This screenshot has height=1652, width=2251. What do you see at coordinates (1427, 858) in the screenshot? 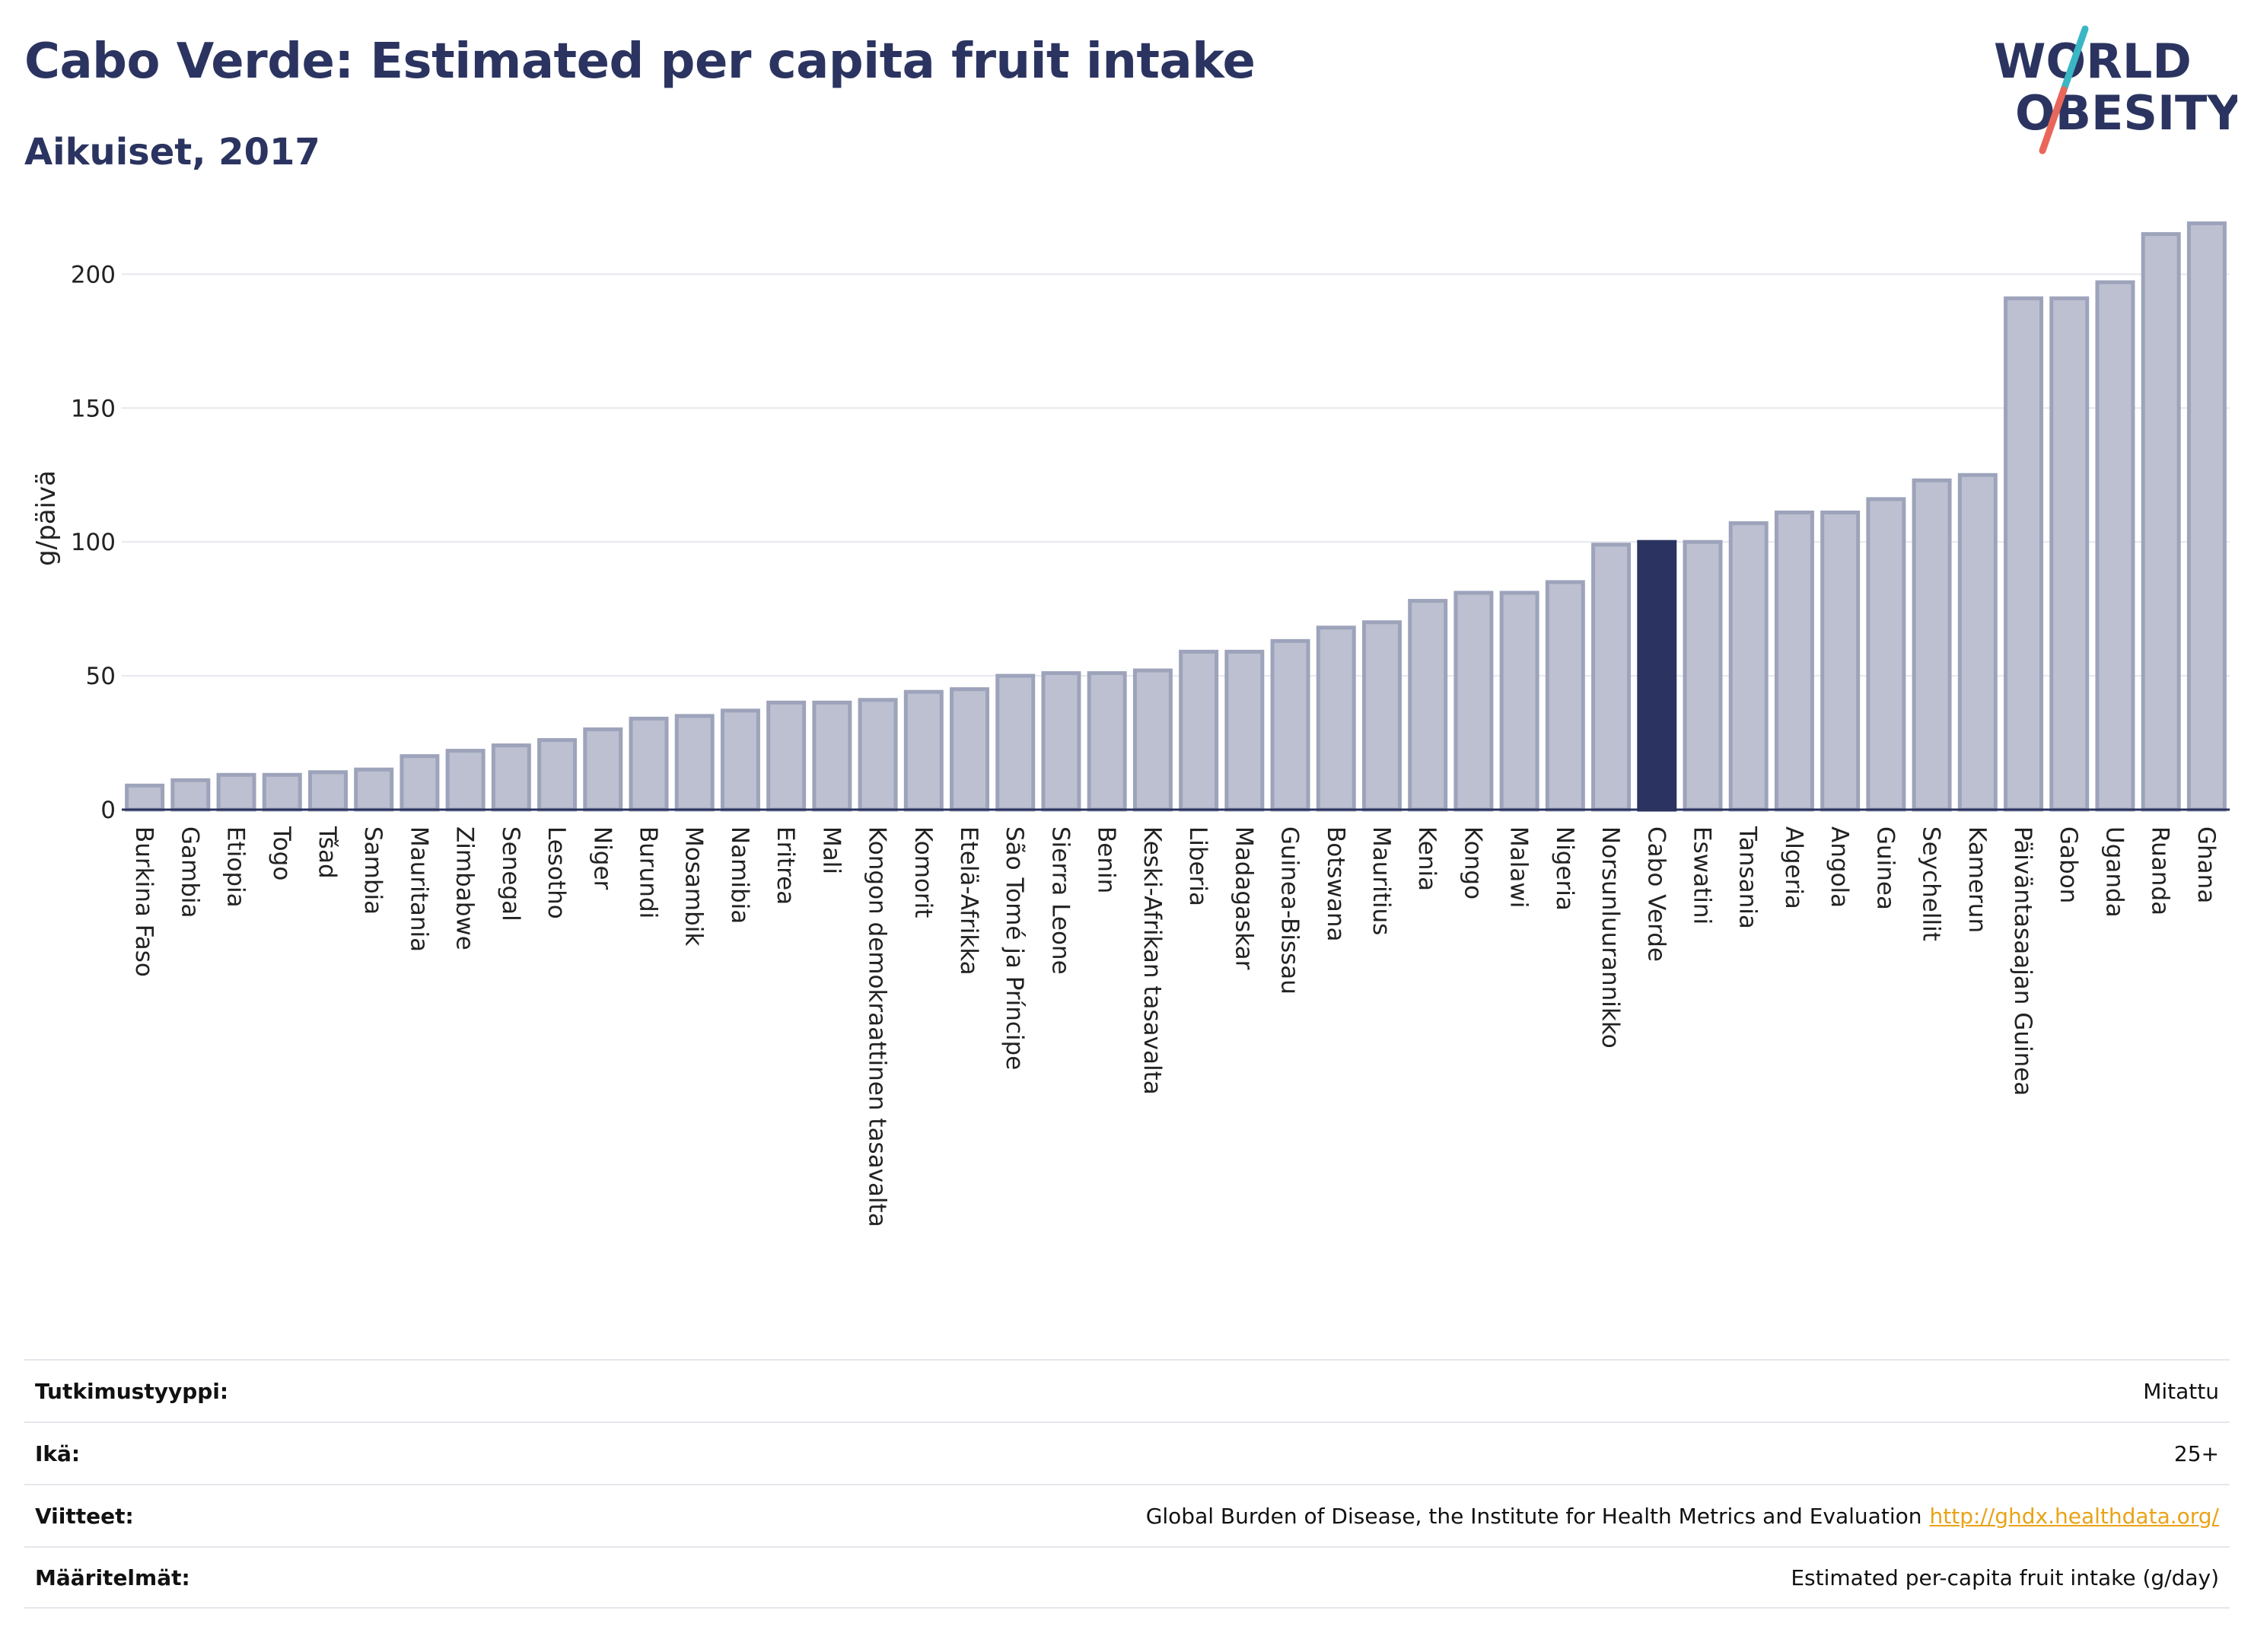
I see `x-tick-label: Kenia` at bounding box center [1427, 858].